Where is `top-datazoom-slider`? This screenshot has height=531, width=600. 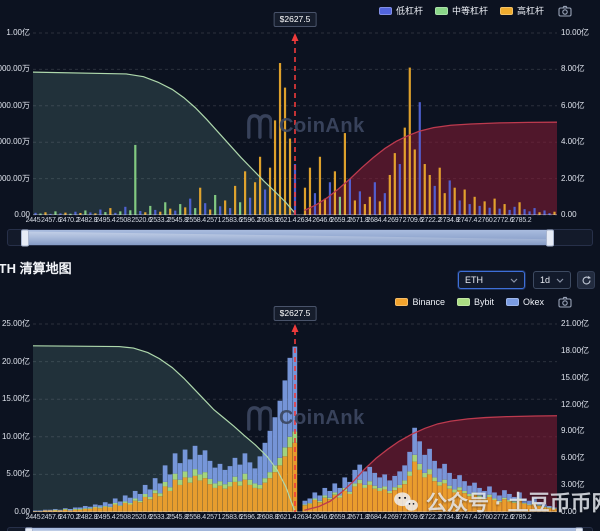
top-datazoom-slider is located at coordinates (300, 237).